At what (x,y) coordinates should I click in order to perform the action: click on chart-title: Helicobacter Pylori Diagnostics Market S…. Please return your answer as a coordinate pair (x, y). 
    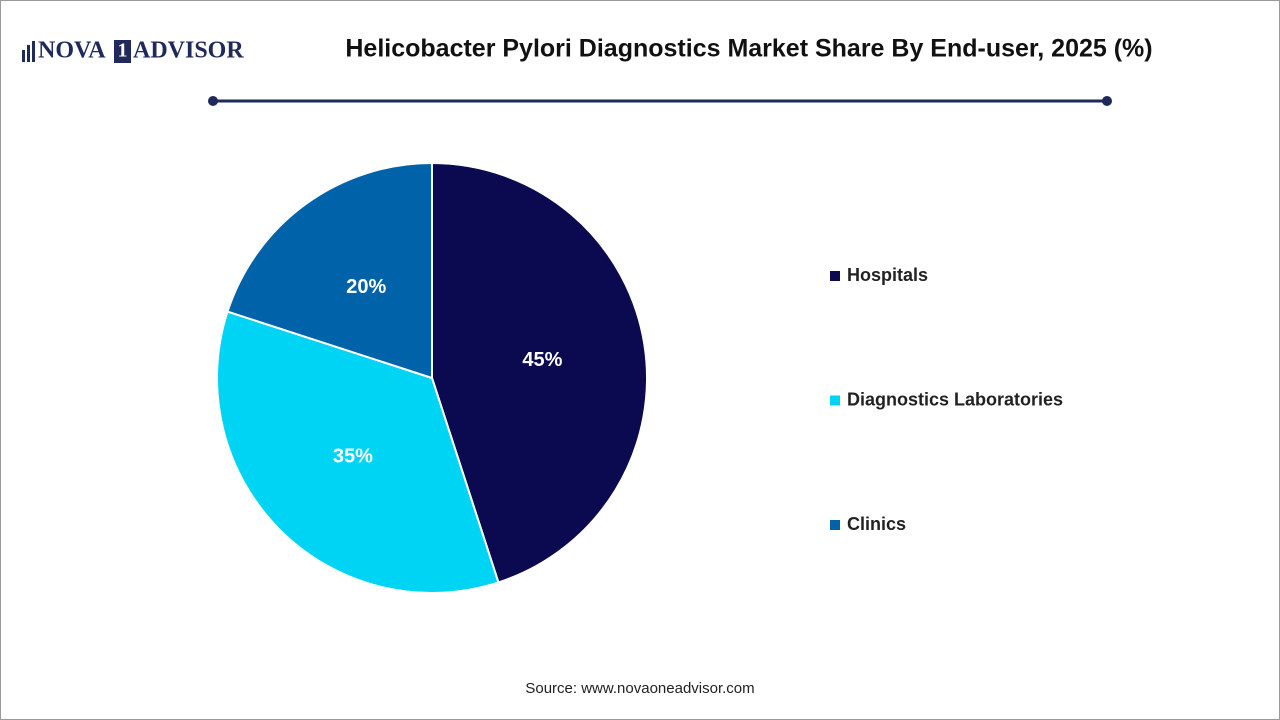
    Looking at the image, I should click on (748, 49).